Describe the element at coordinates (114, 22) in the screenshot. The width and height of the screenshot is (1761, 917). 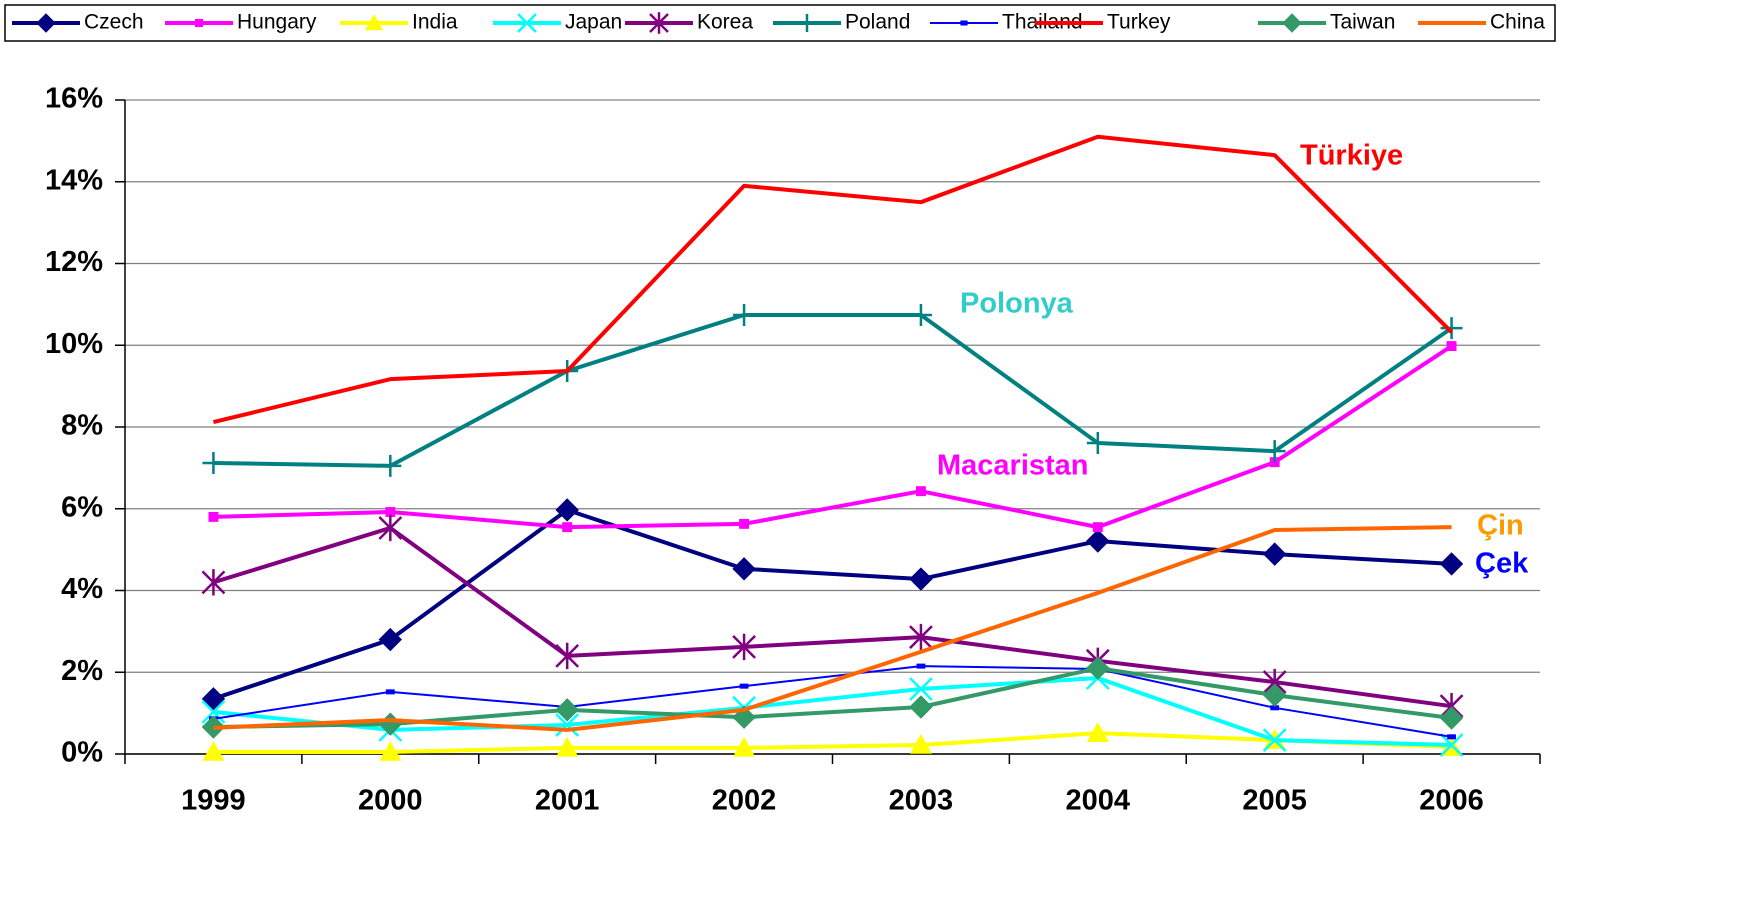
I see `legend-label: Czech` at that location.